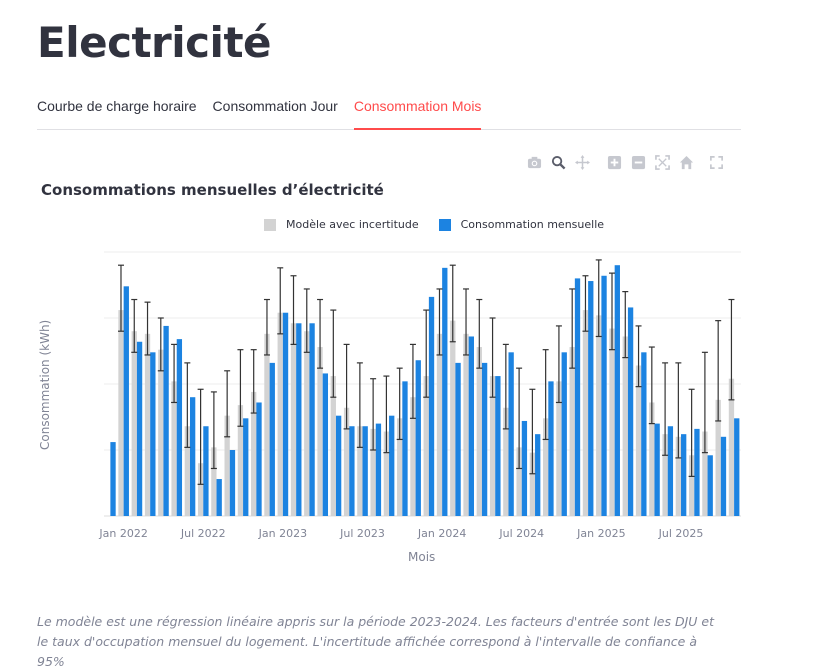 The image size is (815, 672). Describe the element at coordinates (625, 162) in the screenshot. I see `chart-modebar` at that location.